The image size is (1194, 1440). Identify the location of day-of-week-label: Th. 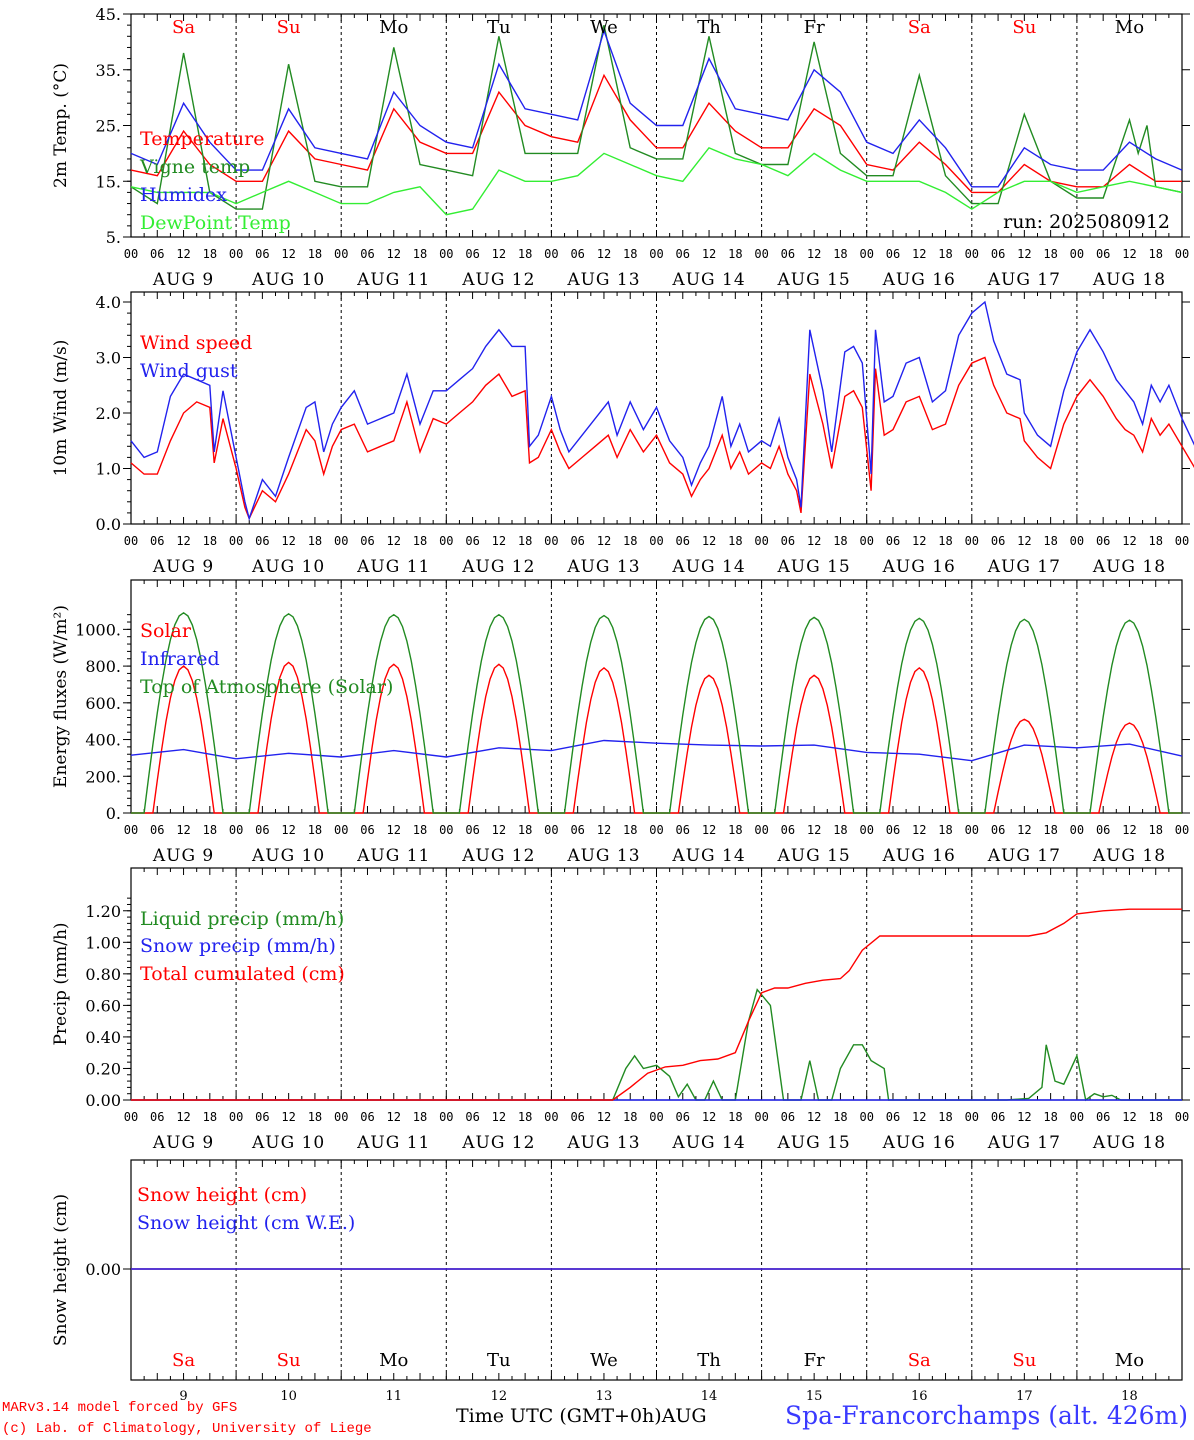
(709, 27).